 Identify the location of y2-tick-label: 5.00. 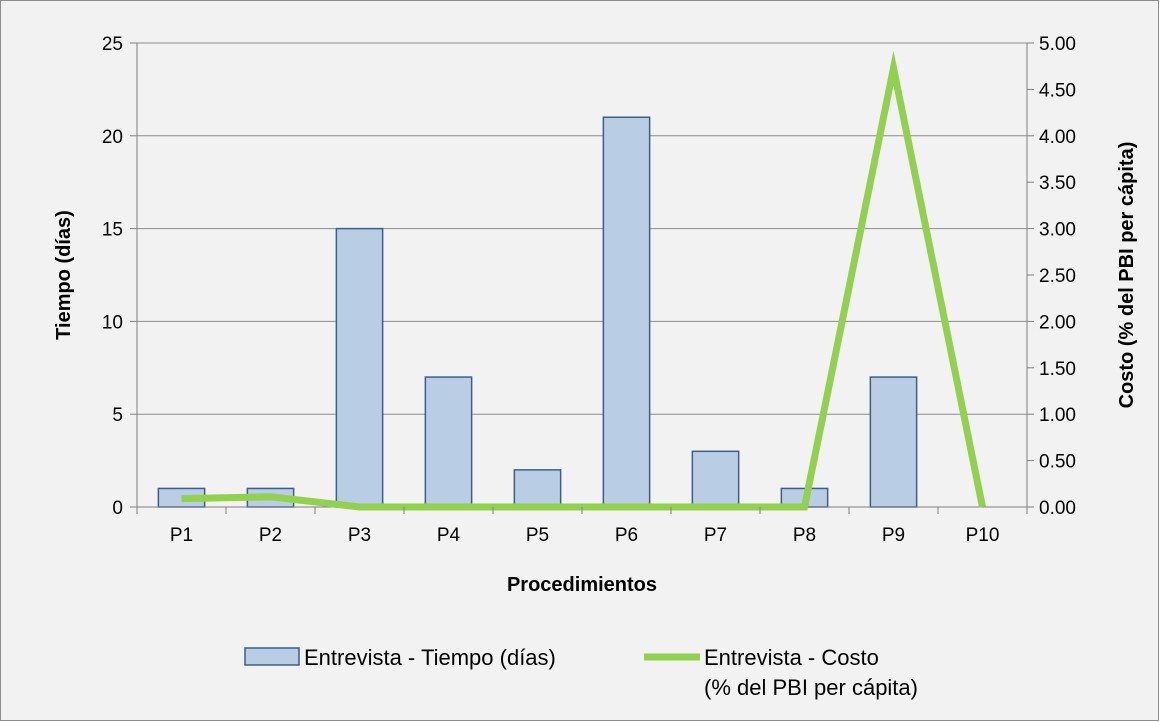
(1057, 44).